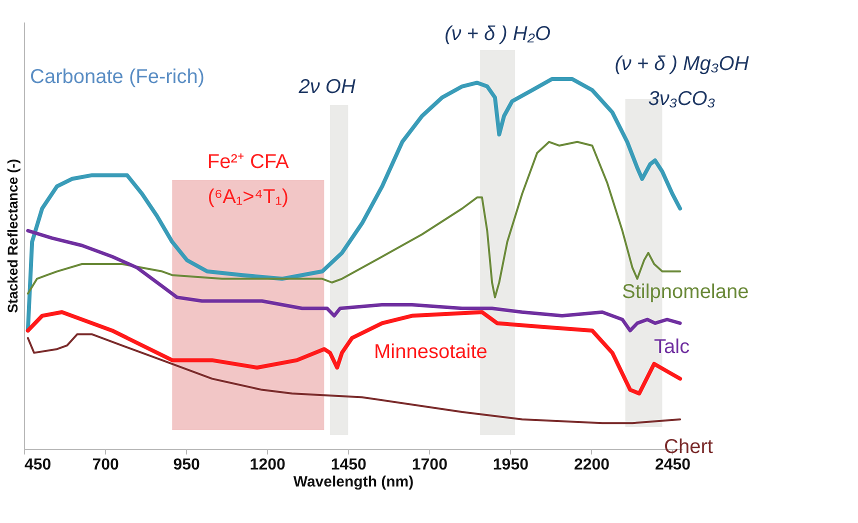  I want to click on y-axis-title: Stacked Reflectance (-), so click(12, 236).